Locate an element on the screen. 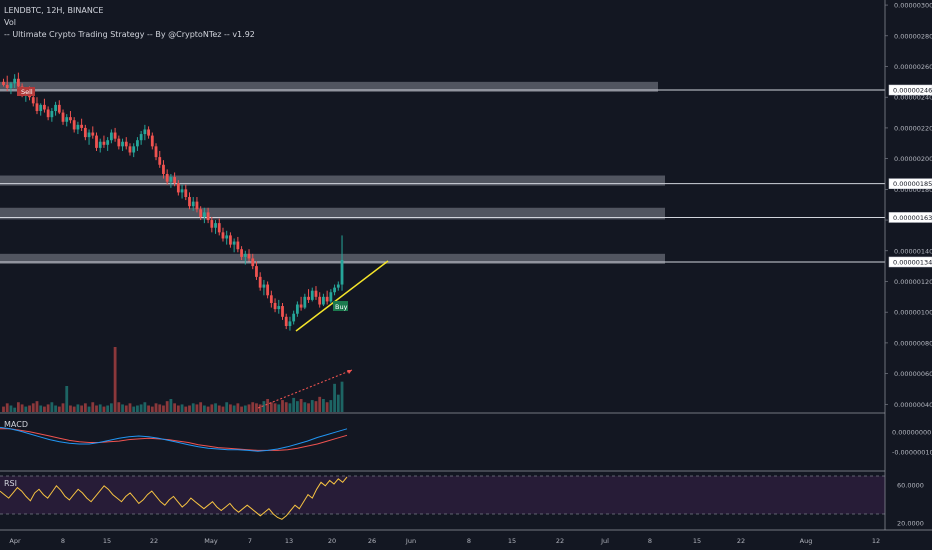 Image resolution: width=932 pixels, height=550 pixels. buy-signal-label: Buy is located at coordinates (341, 307).